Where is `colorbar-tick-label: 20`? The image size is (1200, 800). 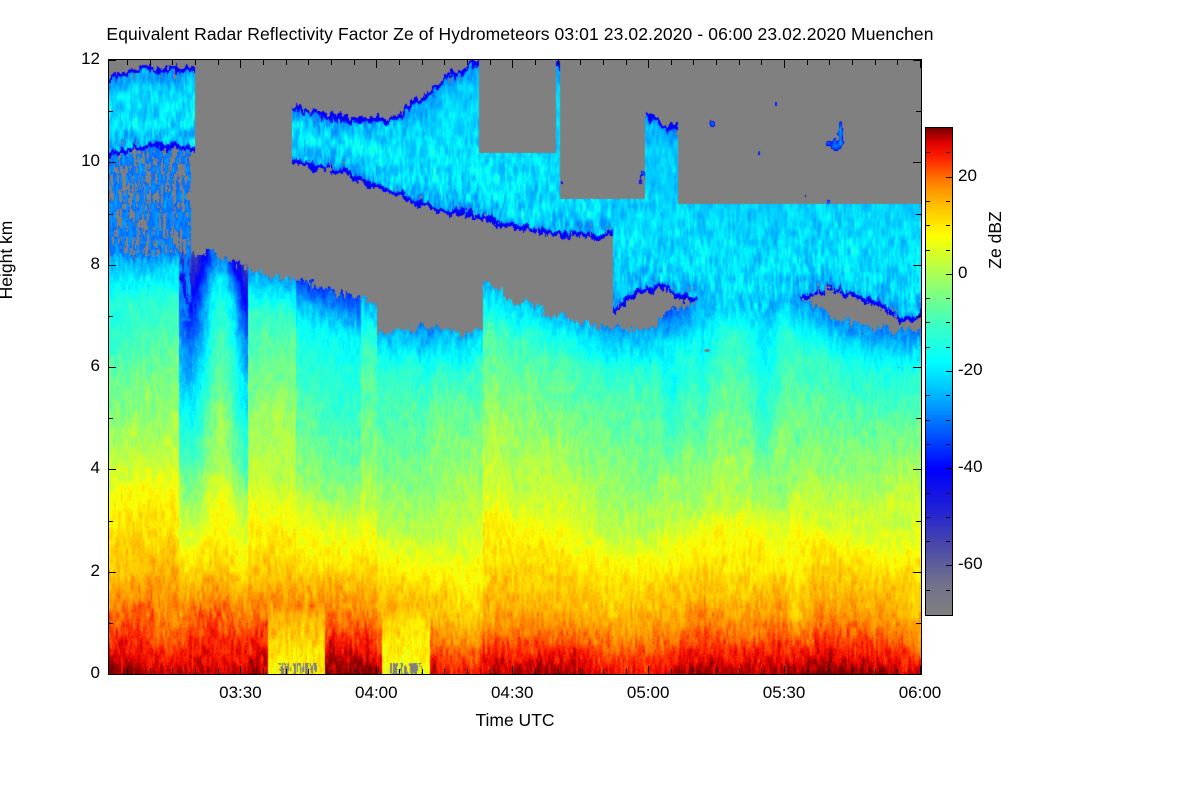
colorbar-tick-label: 20 is located at coordinates (967, 175).